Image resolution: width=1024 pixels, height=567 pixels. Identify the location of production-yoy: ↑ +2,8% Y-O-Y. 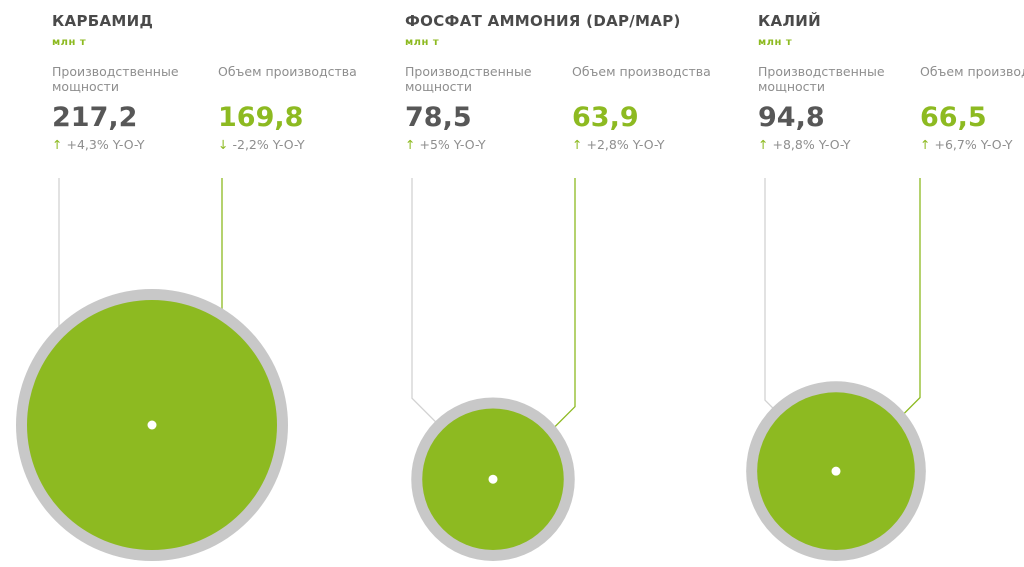
(647, 144).